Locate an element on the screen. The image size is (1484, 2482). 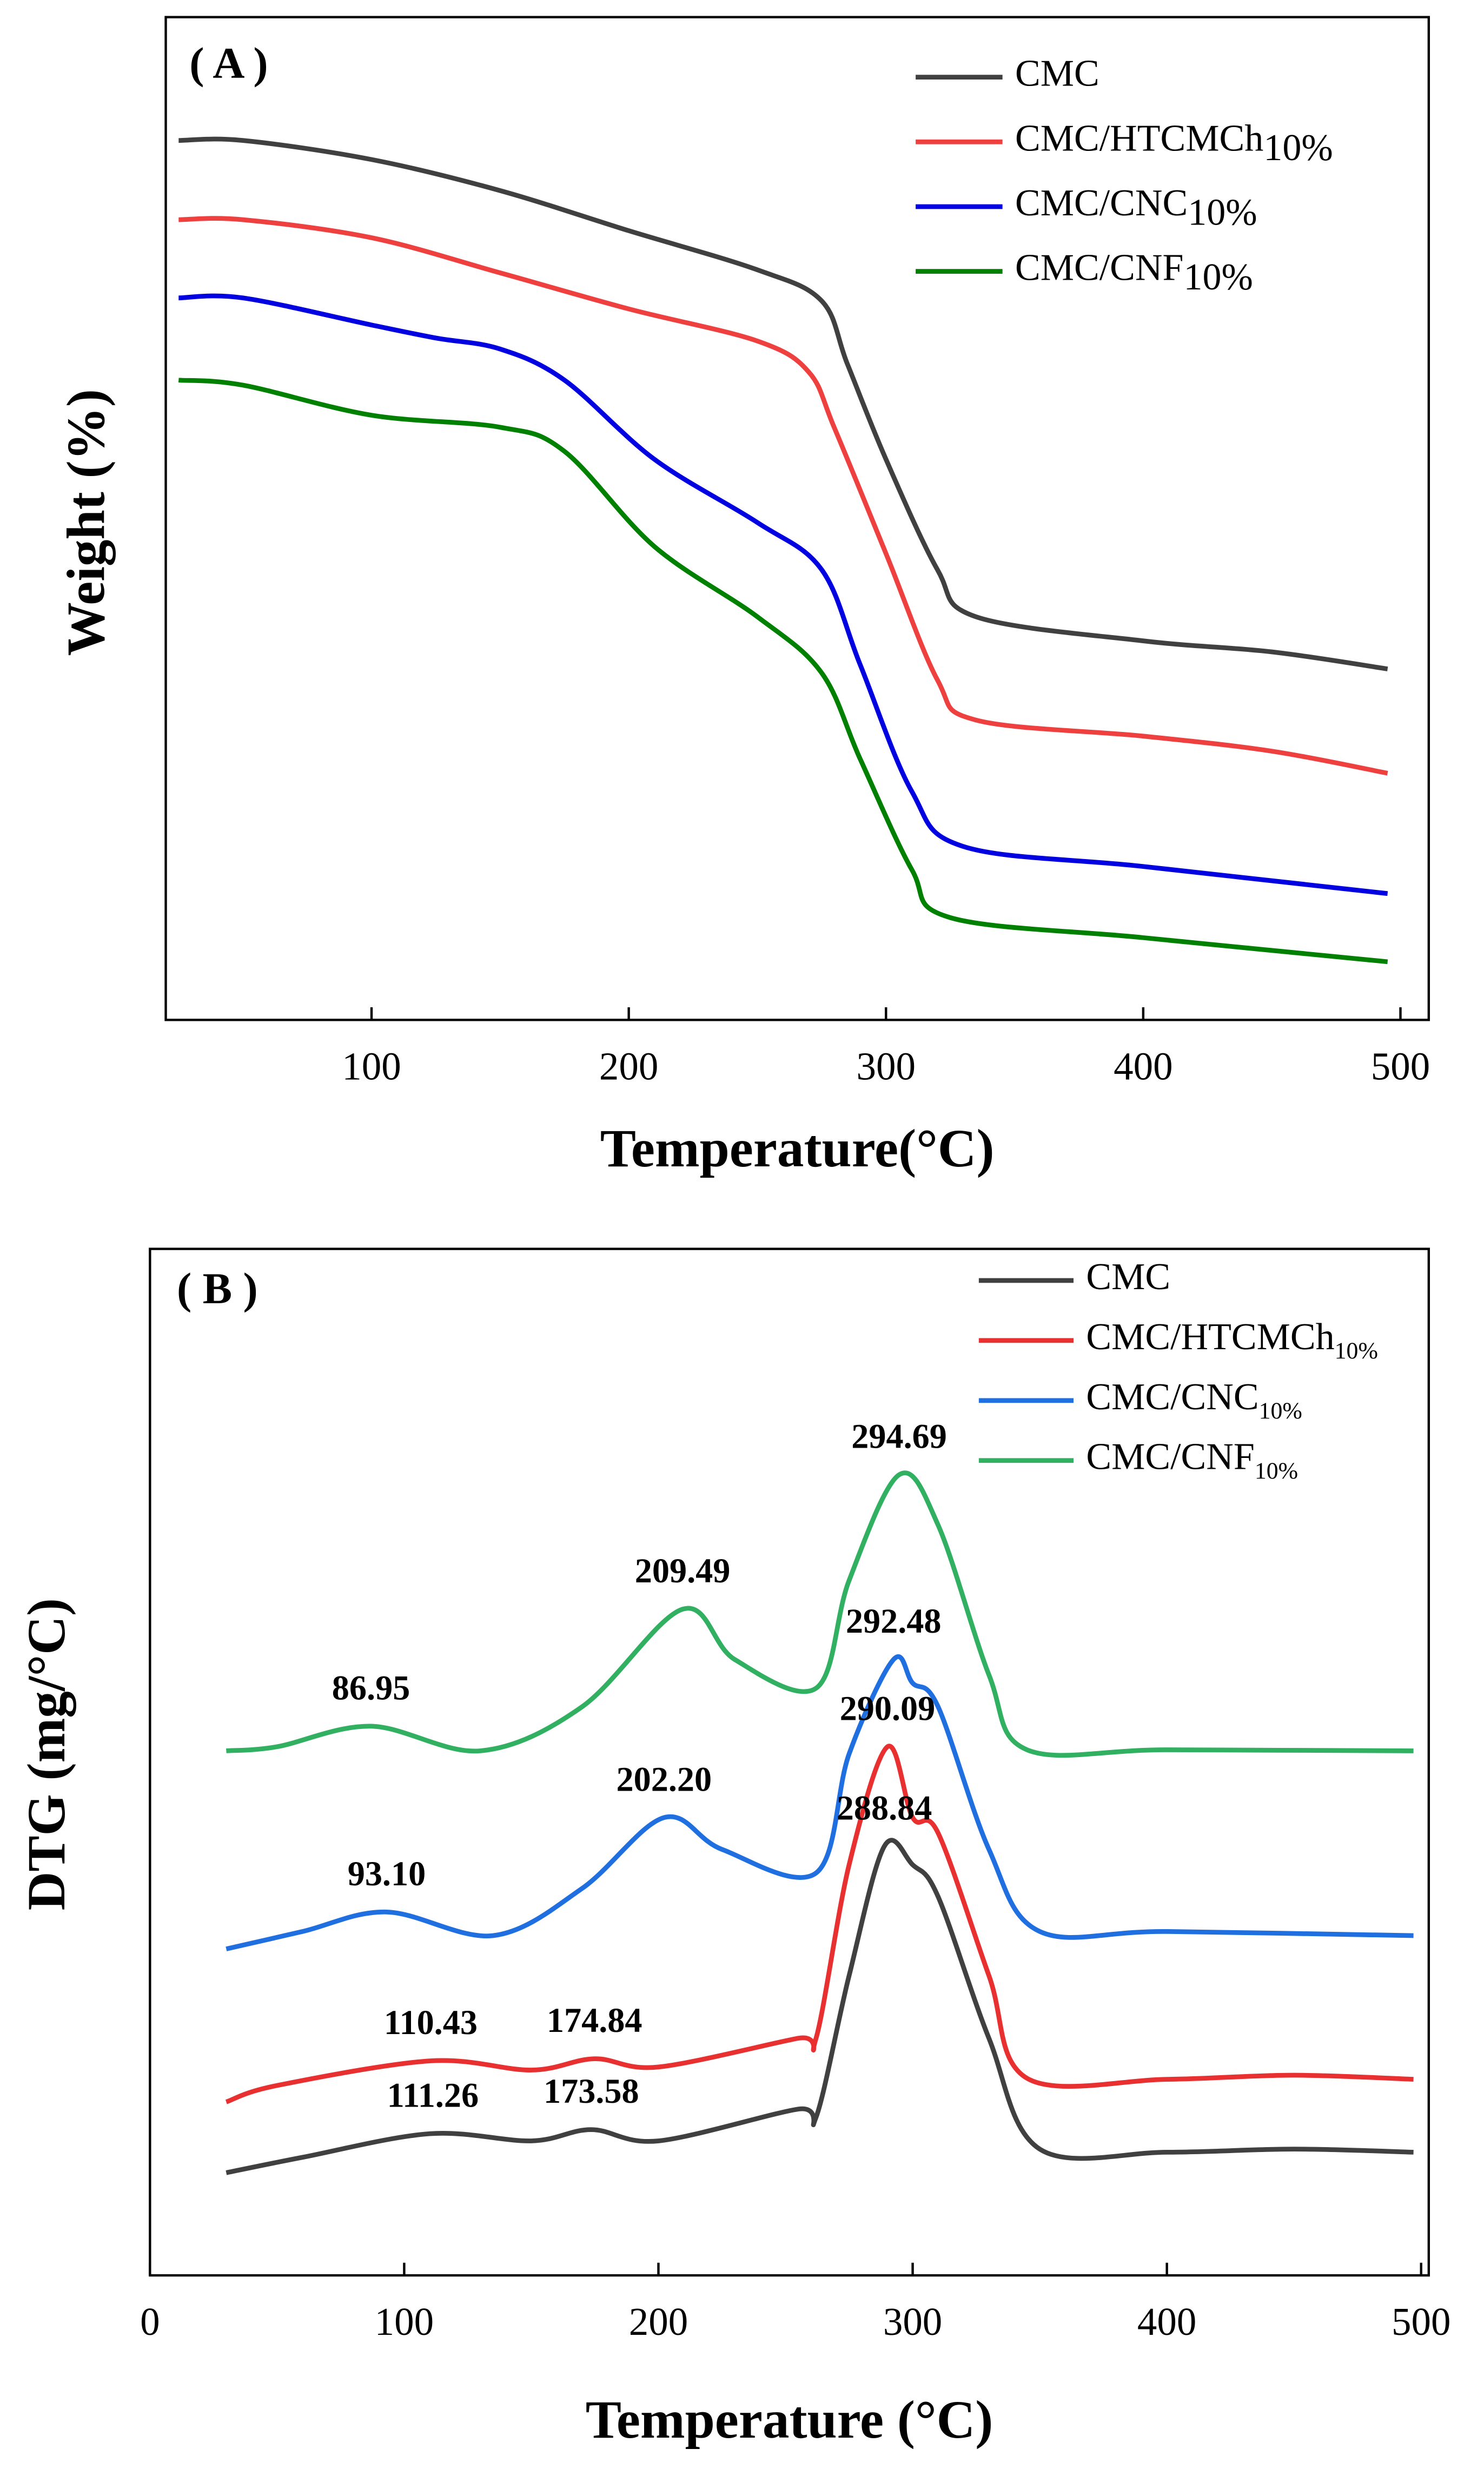
peak-label: 202.20 is located at coordinates (665, 1779).